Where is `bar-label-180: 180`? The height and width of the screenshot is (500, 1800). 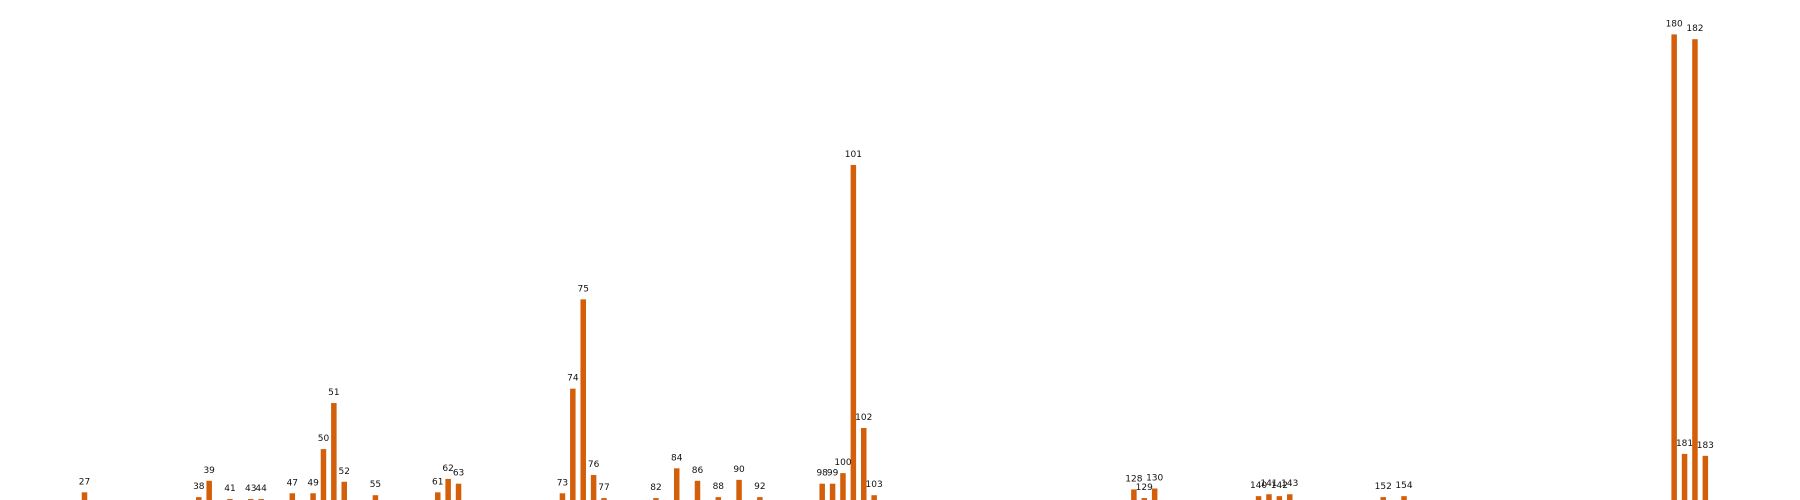 bar-label-180: 180 is located at coordinates (1674, 24).